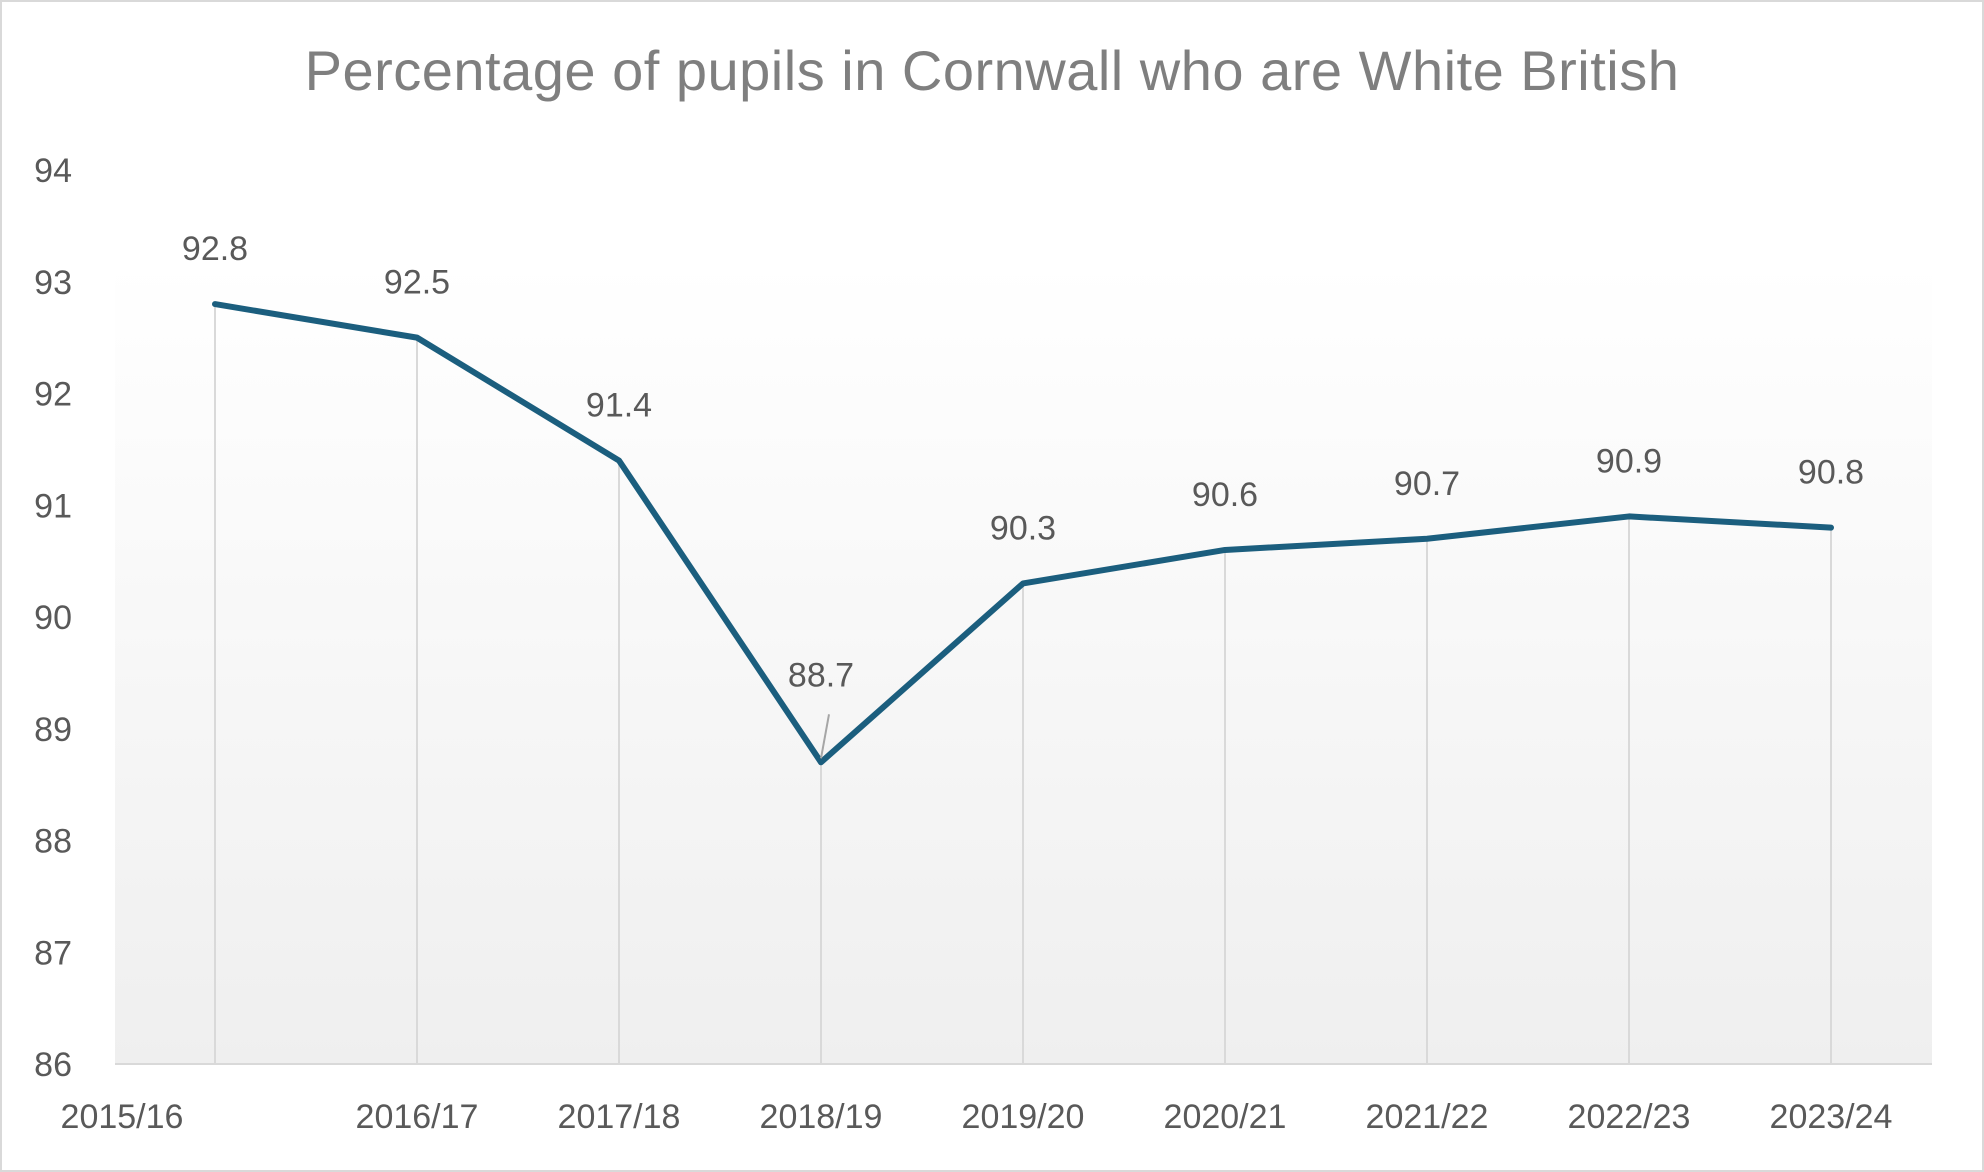  What do you see at coordinates (53, 283) in the screenshot?
I see `y-tick-label: 93` at bounding box center [53, 283].